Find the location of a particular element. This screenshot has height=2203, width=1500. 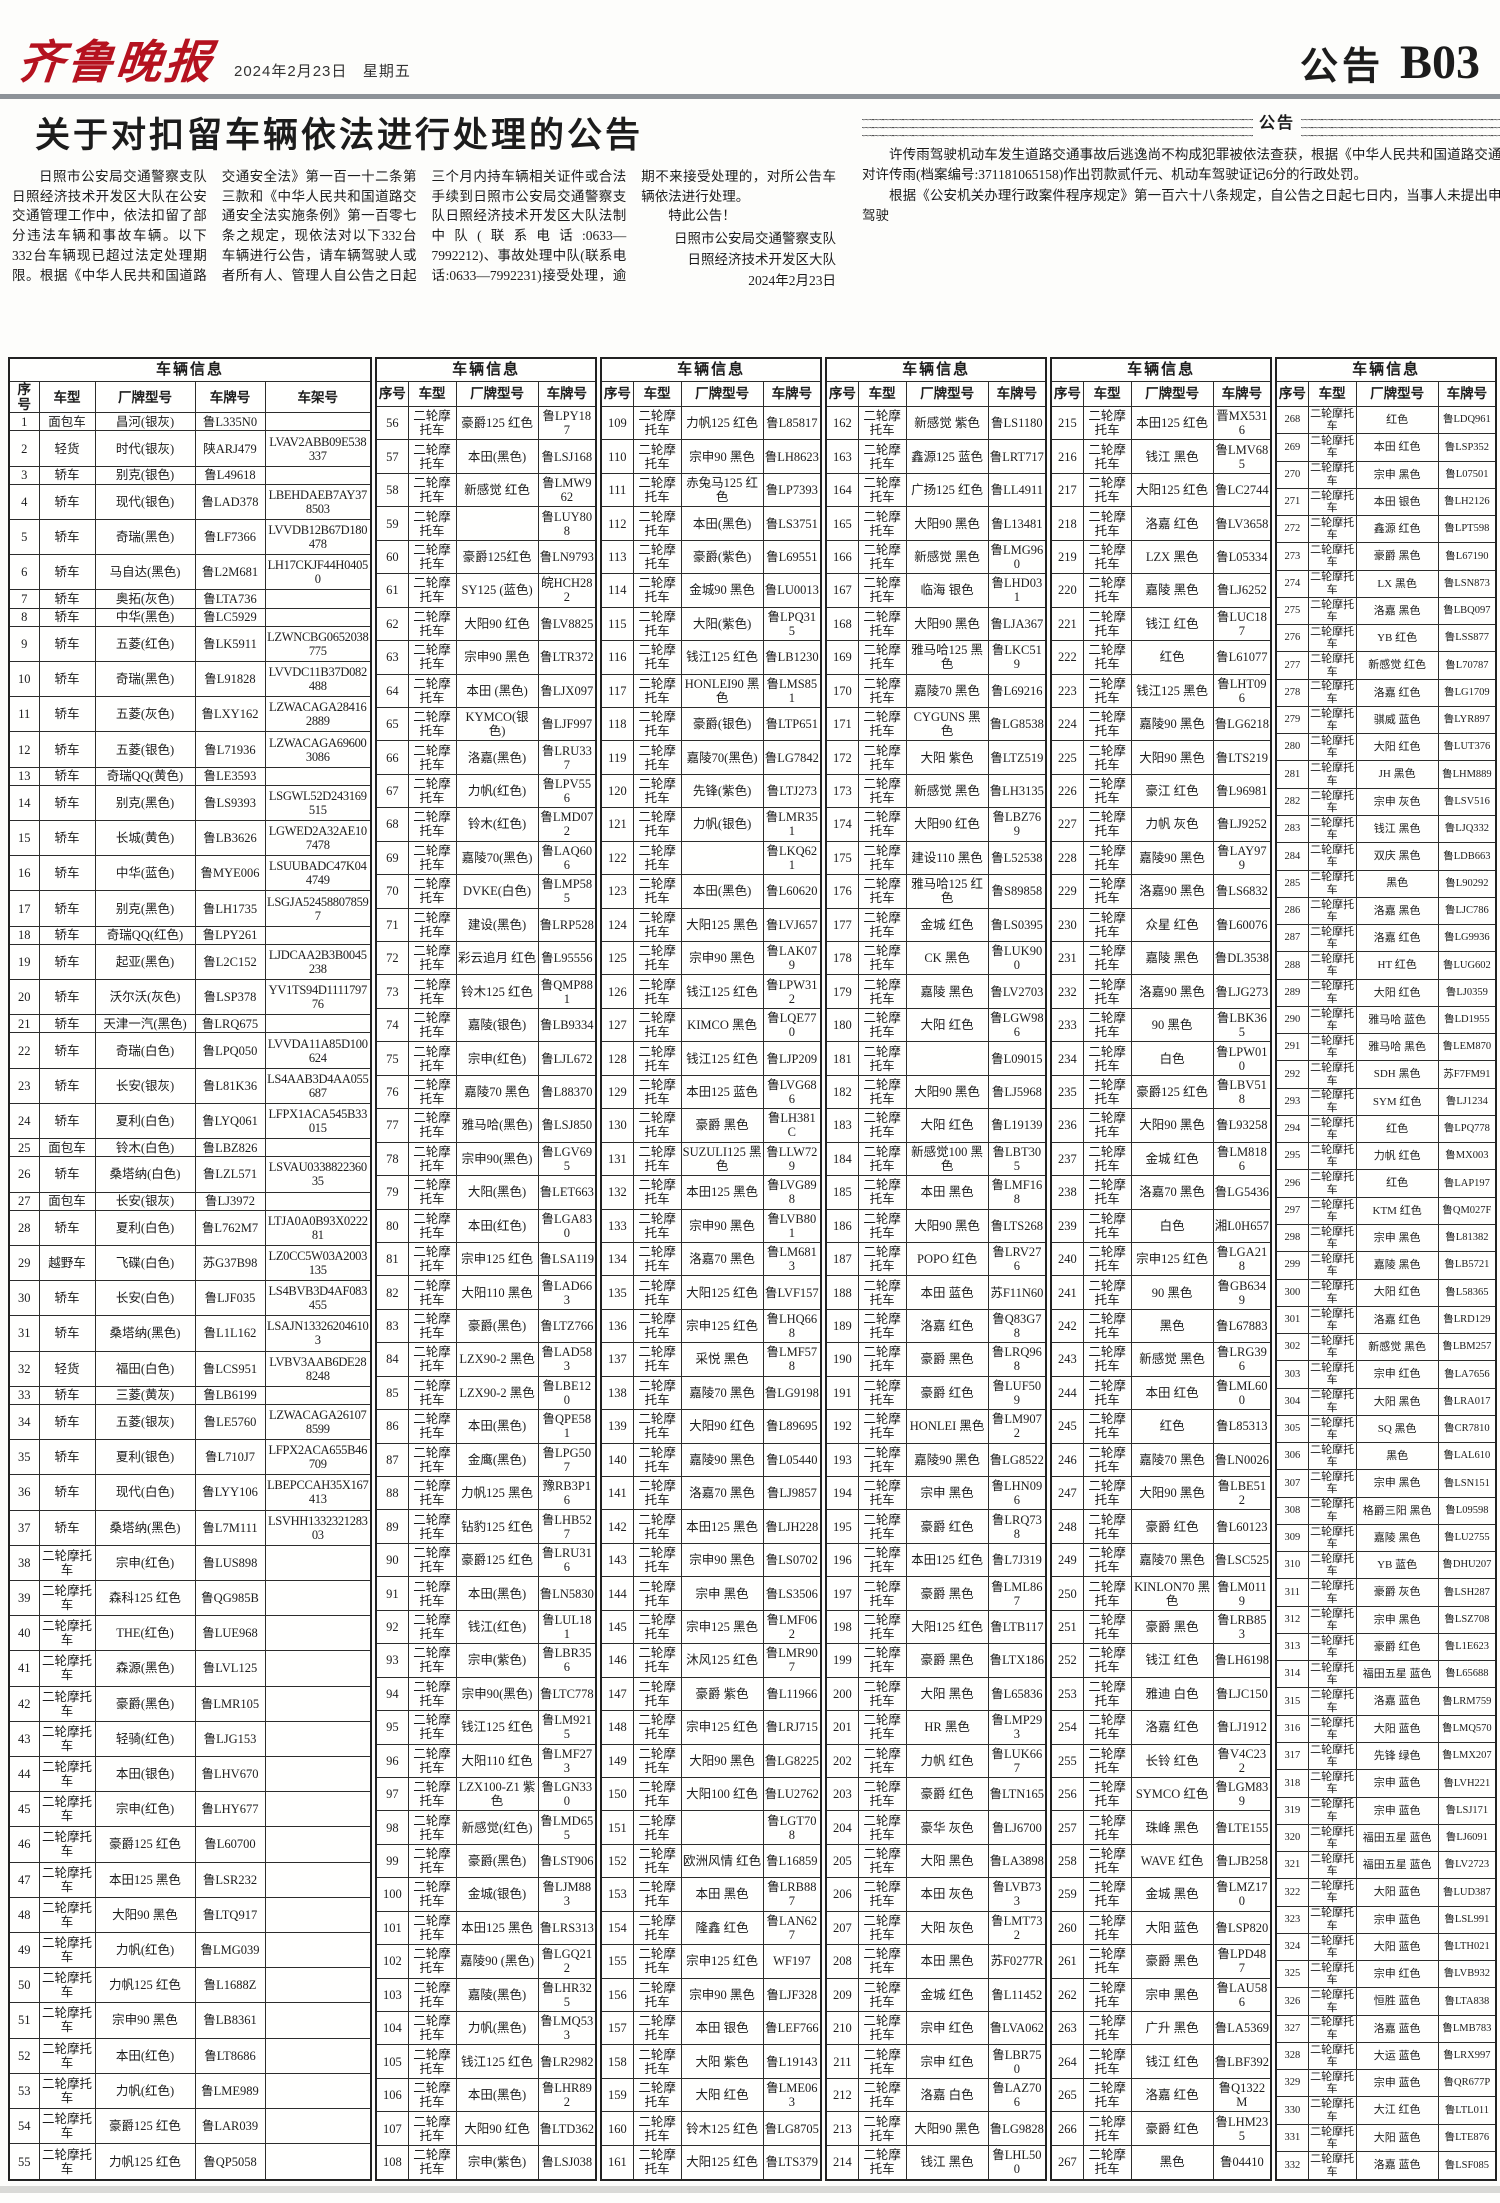

table-row: 280 二轮摩托车 大阳 红色 鲁LUT376 is located at coordinates (1386, 747).